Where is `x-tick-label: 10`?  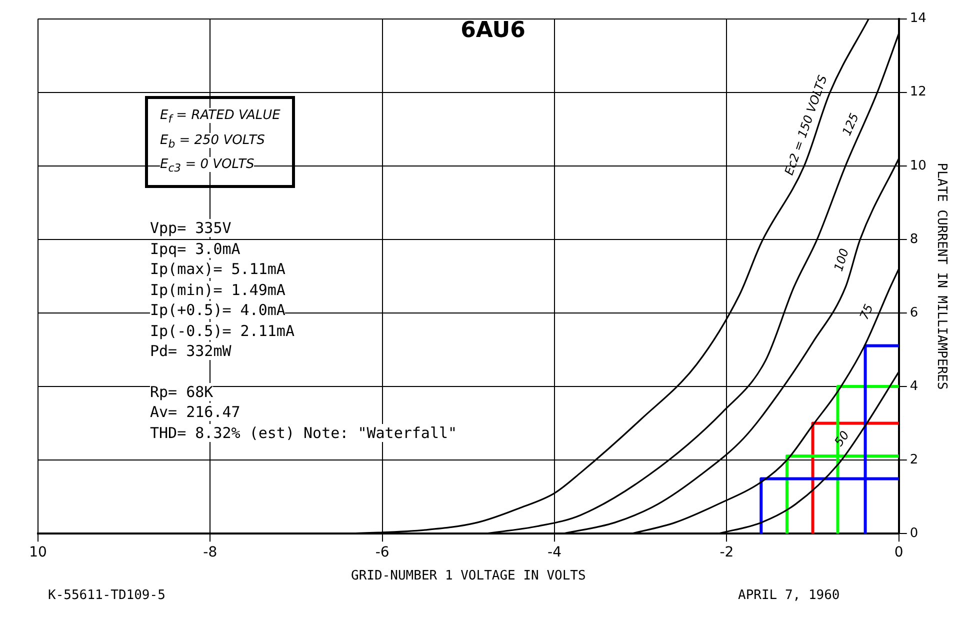 x-tick-label: 10 is located at coordinates (38, 552).